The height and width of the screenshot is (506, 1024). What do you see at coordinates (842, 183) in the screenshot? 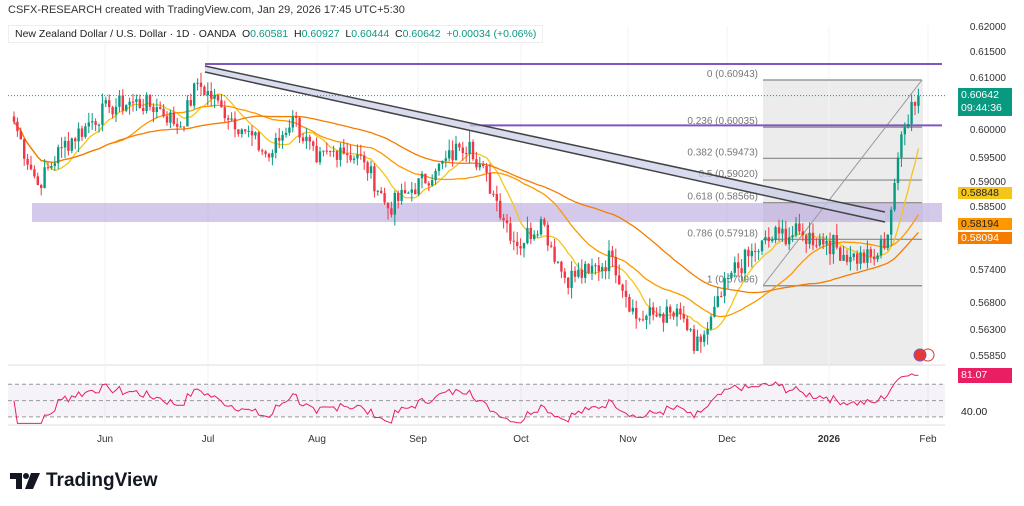
I see `fib-trend-line` at bounding box center [842, 183].